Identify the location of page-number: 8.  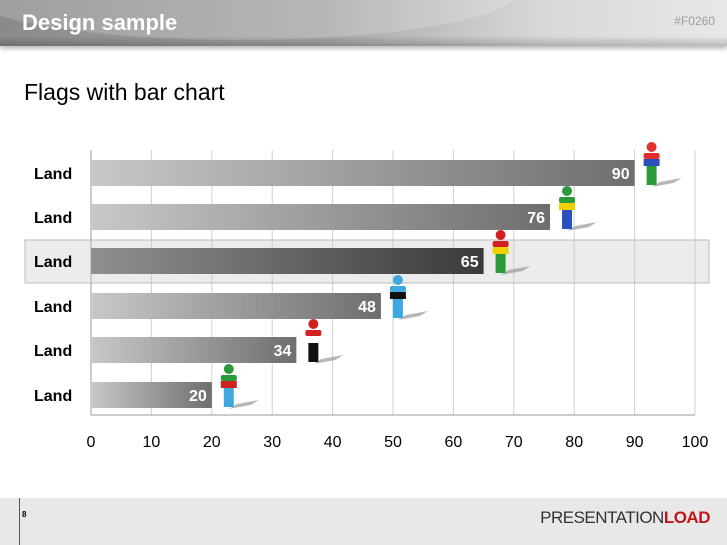
(24, 514).